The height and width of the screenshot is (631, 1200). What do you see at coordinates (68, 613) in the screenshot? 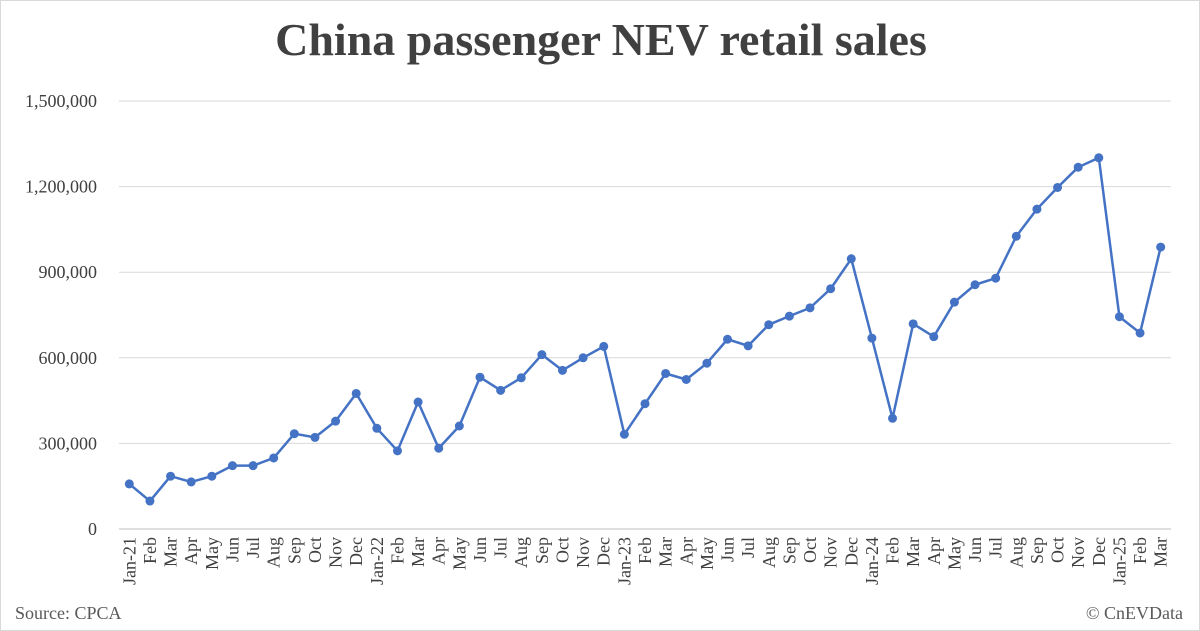
I see `source-note: Source: CPCA` at bounding box center [68, 613].